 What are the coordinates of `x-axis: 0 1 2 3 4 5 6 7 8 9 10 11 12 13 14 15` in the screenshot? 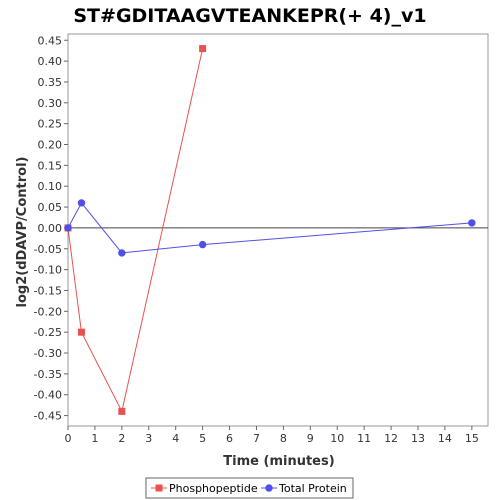 It's located at (272, 435).